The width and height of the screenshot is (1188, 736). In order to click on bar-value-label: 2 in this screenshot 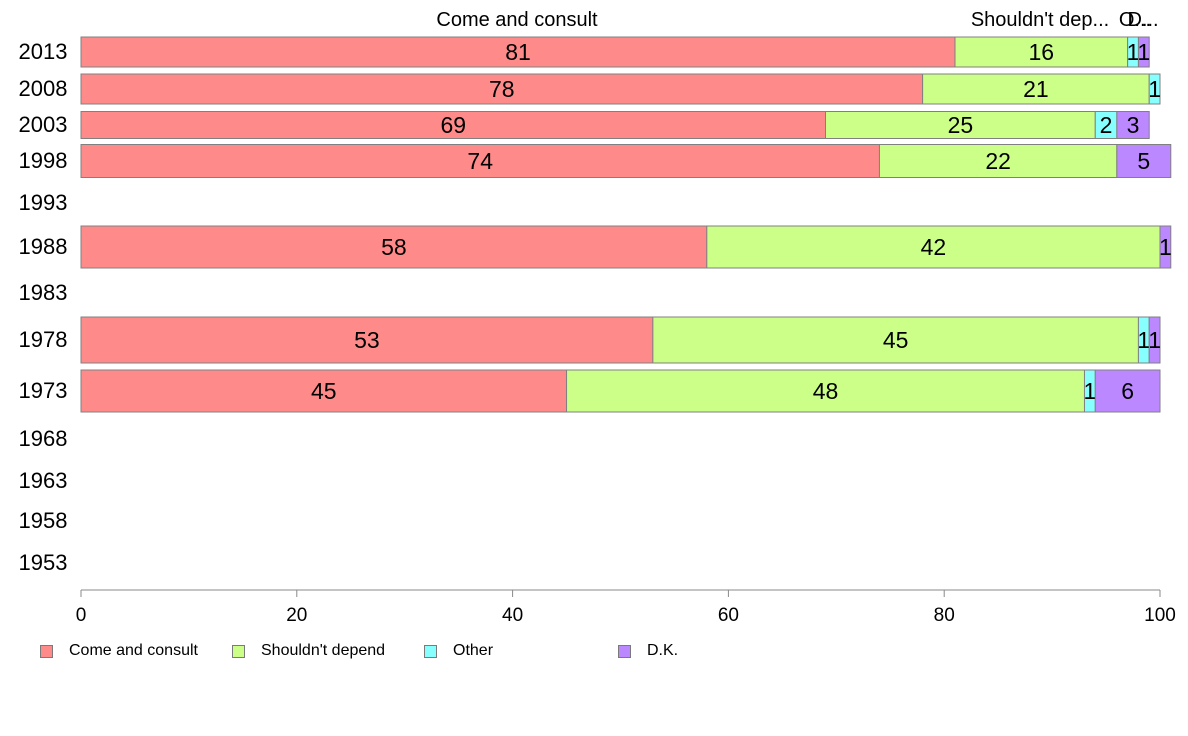, I will do `click(1106, 125)`.